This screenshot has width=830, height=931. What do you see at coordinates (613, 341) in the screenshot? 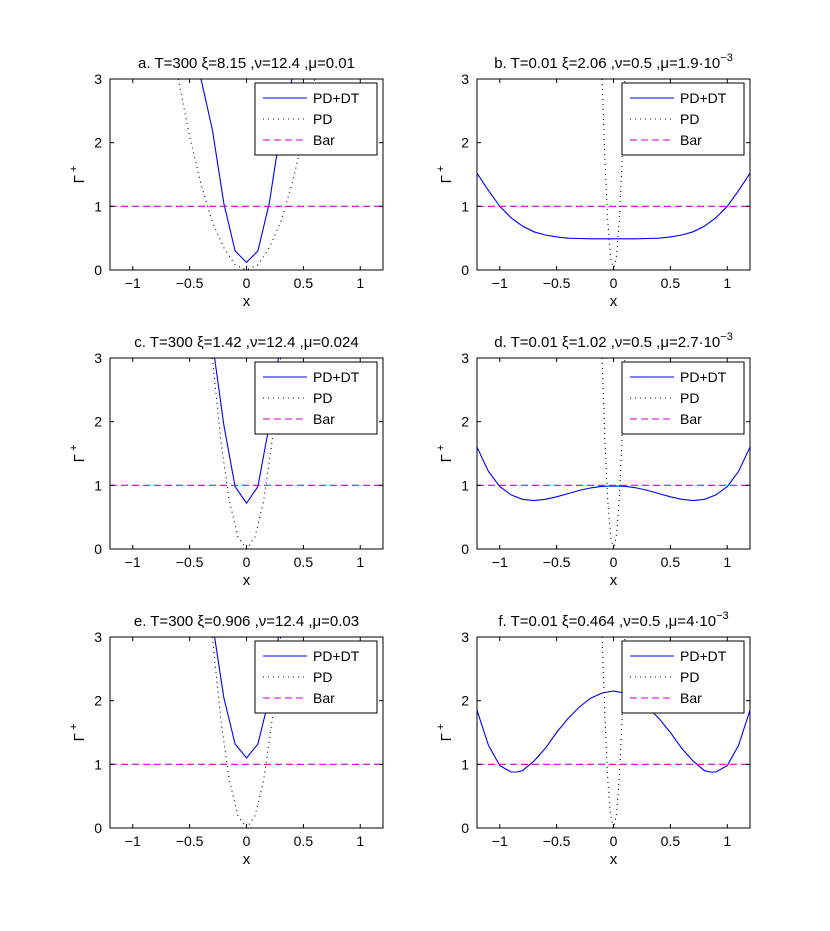
I see `subplot-title: d. T=0.01 ξ=1.02 ,ν=0.5 ,μ=2.7·10−3` at bounding box center [613, 341].